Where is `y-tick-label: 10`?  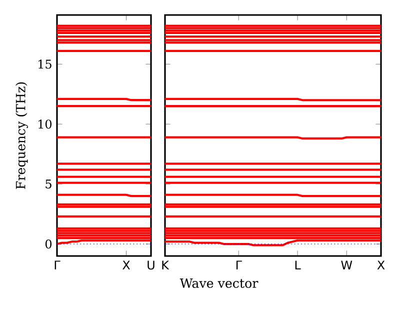 y-tick-label: 10 is located at coordinates (45, 124).